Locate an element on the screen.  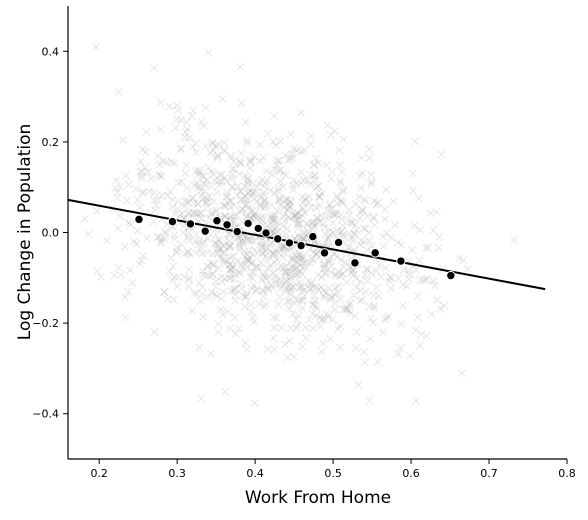
binned-point is located at coordinates (301, 245).